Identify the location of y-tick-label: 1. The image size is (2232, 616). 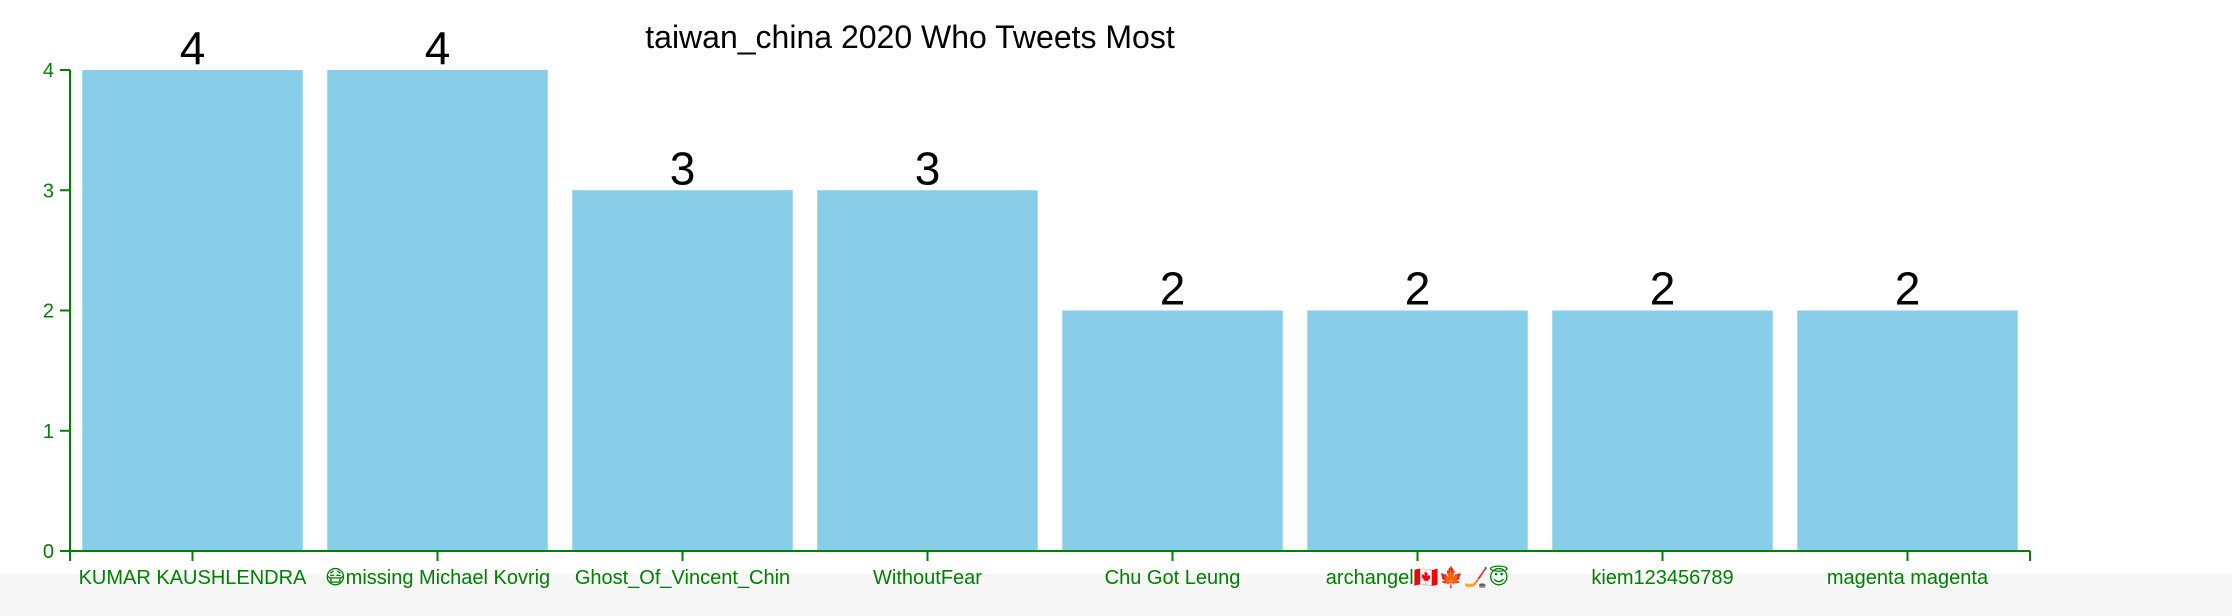
(48, 432).